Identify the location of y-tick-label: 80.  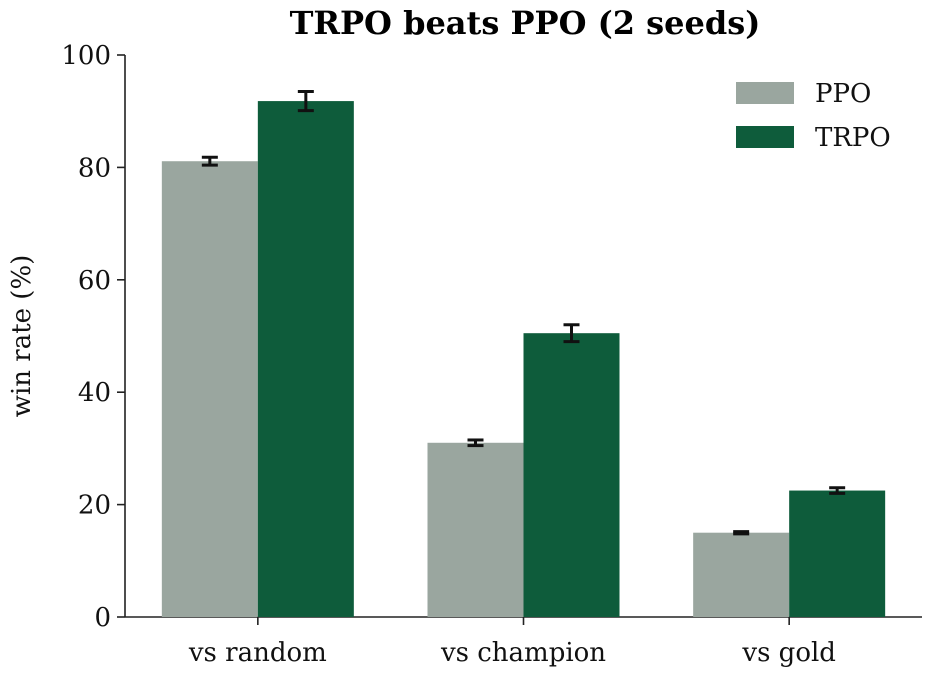
(94, 168).